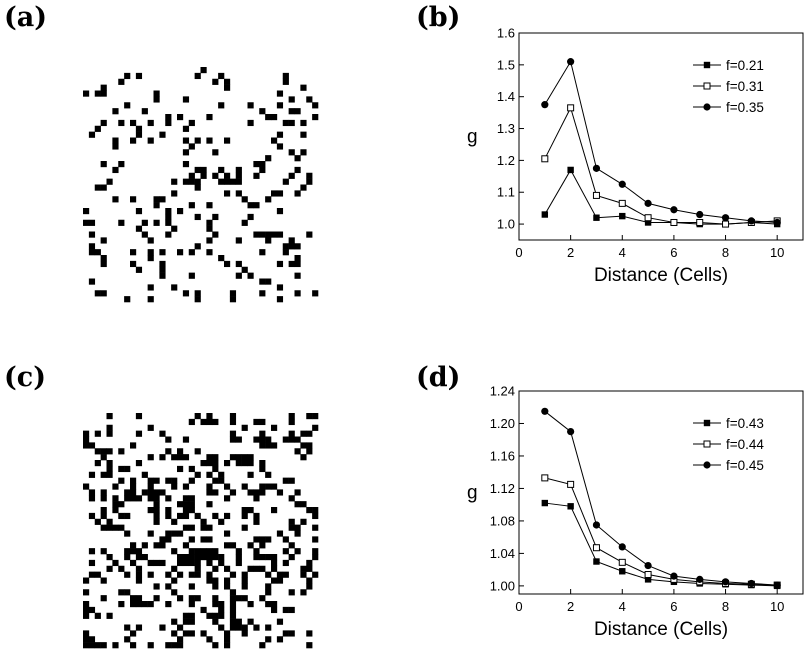 Image resolution: width=811 pixels, height=651 pixels. I want to click on series-line, so click(661, 165).